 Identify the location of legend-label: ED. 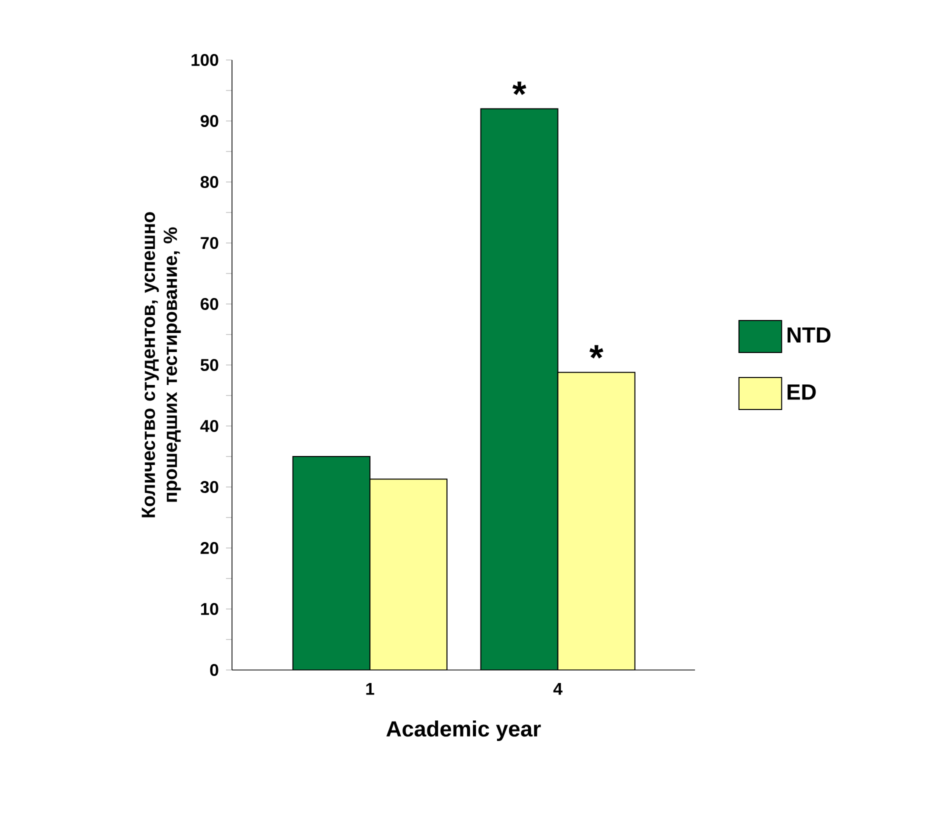
(802, 392).